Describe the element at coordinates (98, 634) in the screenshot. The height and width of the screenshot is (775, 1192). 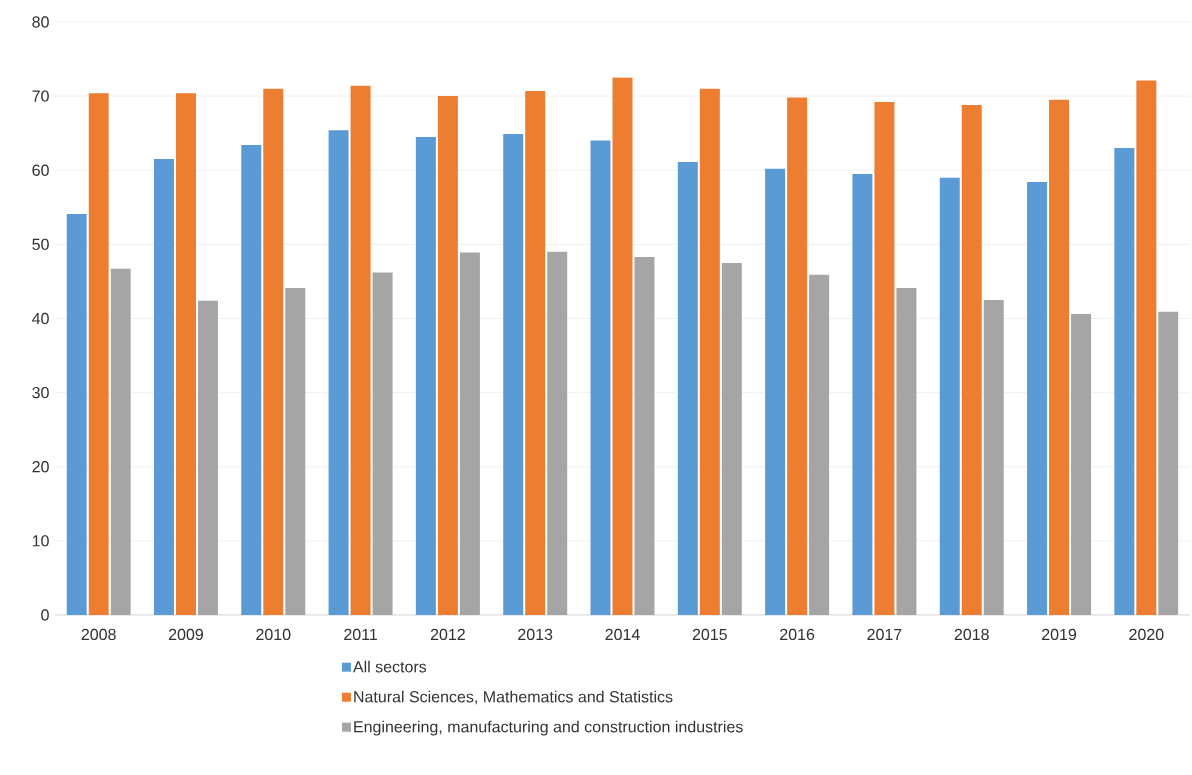
I see `x-tick-label: 2008` at that location.